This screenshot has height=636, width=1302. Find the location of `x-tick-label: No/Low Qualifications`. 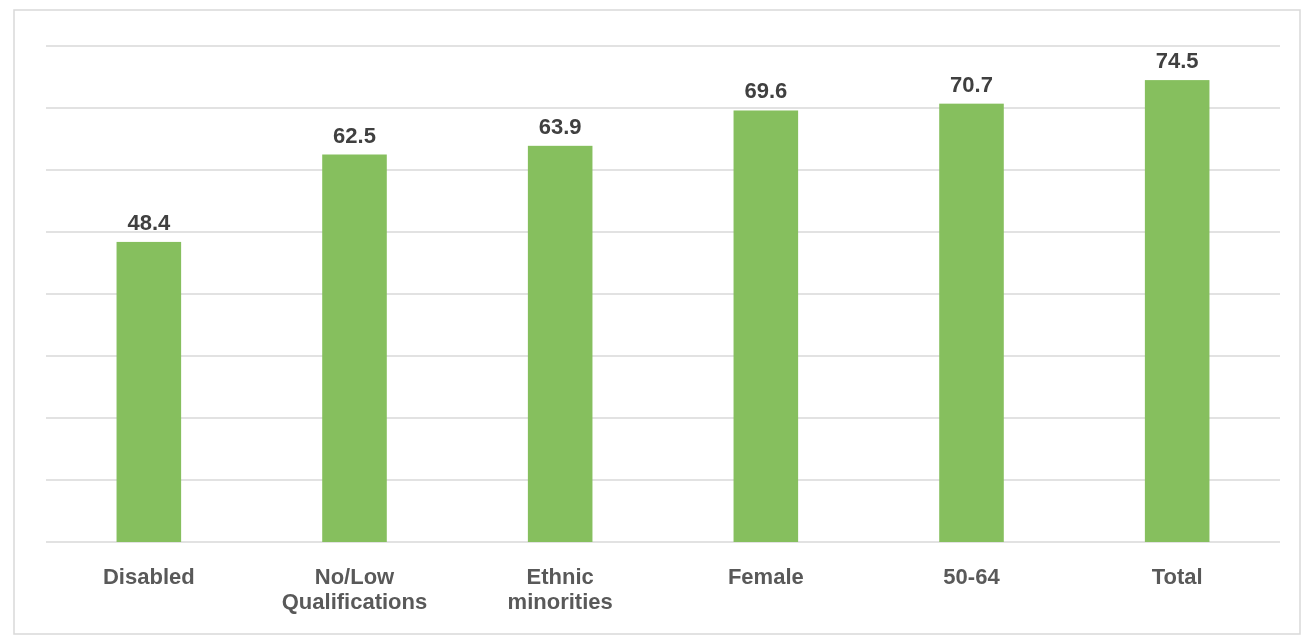

x-tick-label: No/Low Qualifications is located at coordinates (354, 589).